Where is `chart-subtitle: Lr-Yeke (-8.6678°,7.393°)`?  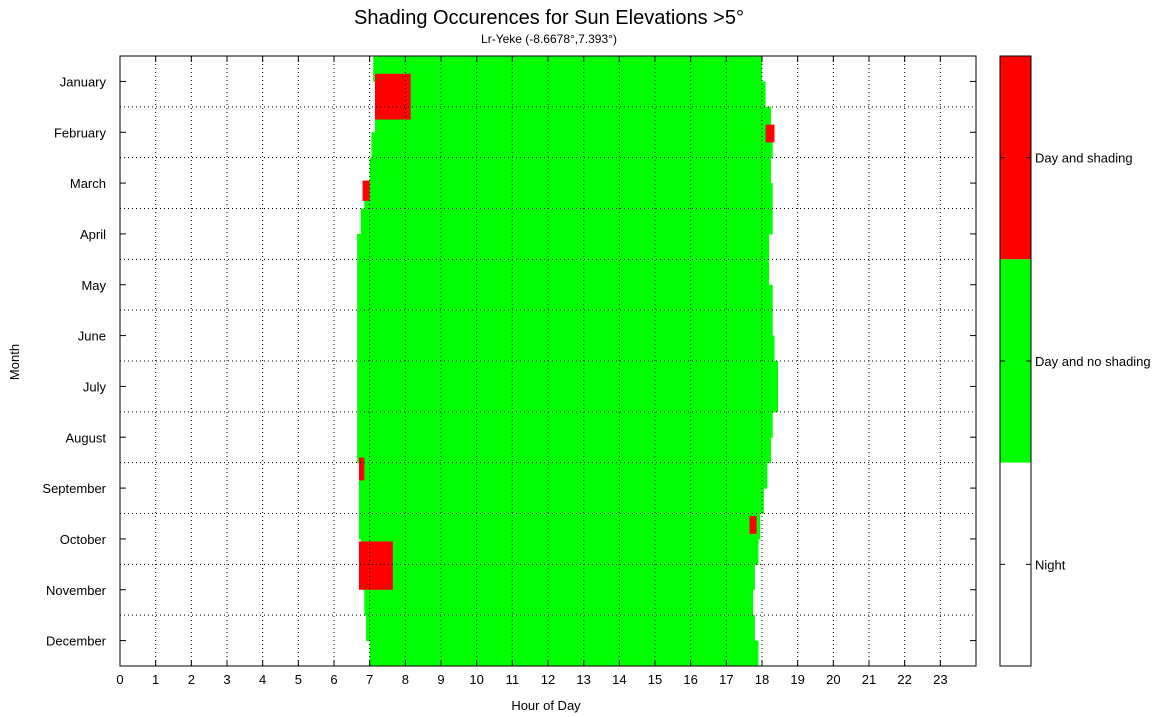
chart-subtitle: Lr-Yeke (-8.6678°,7.393°) is located at coordinates (549, 39).